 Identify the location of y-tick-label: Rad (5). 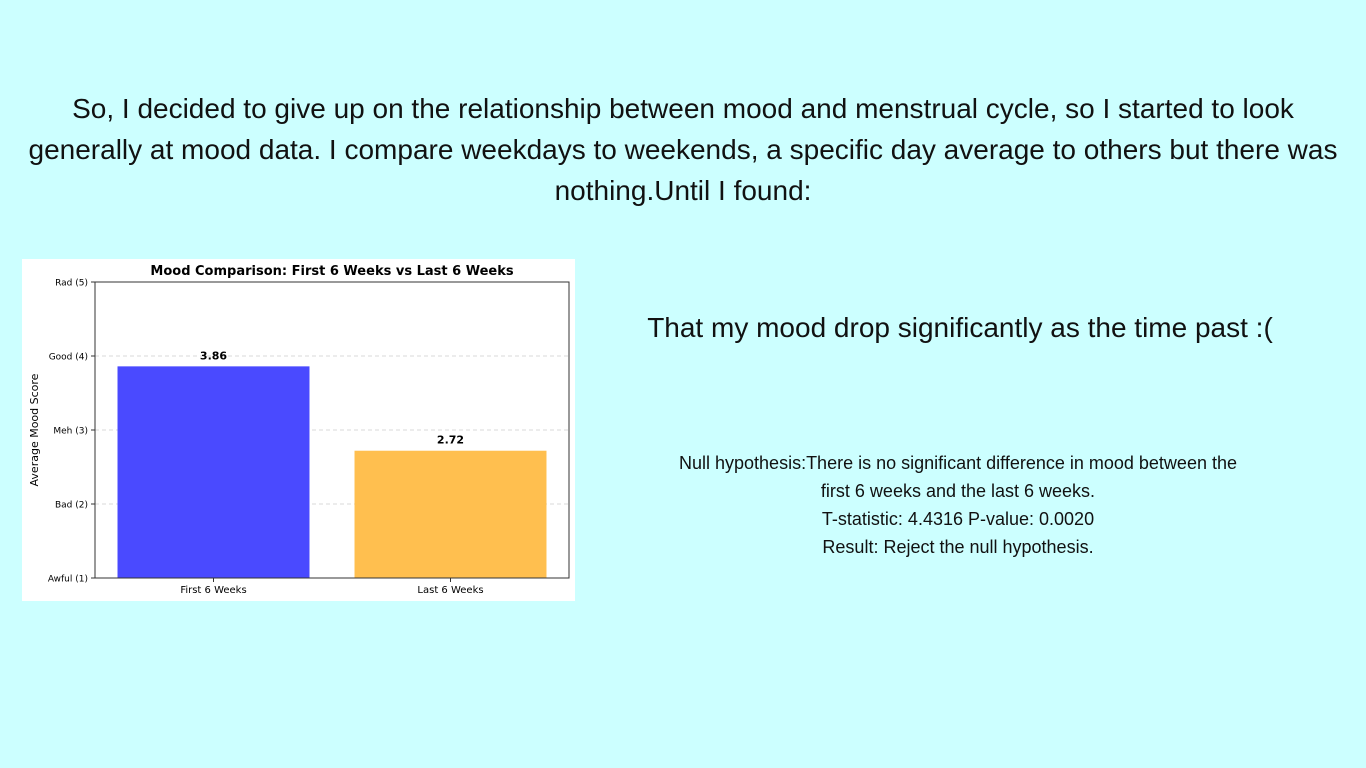
(71, 284).